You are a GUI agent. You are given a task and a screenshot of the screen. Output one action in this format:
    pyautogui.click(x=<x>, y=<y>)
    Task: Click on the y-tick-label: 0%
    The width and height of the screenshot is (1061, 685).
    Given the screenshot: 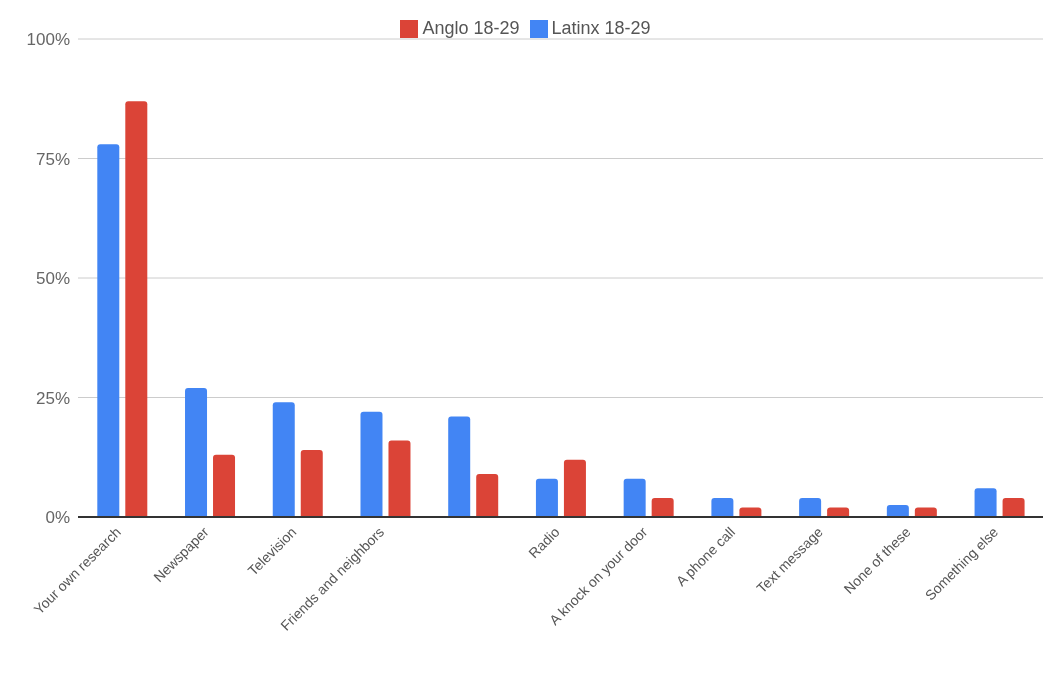 What is the action you would take?
    pyautogui.click(x=57, y=518)
    